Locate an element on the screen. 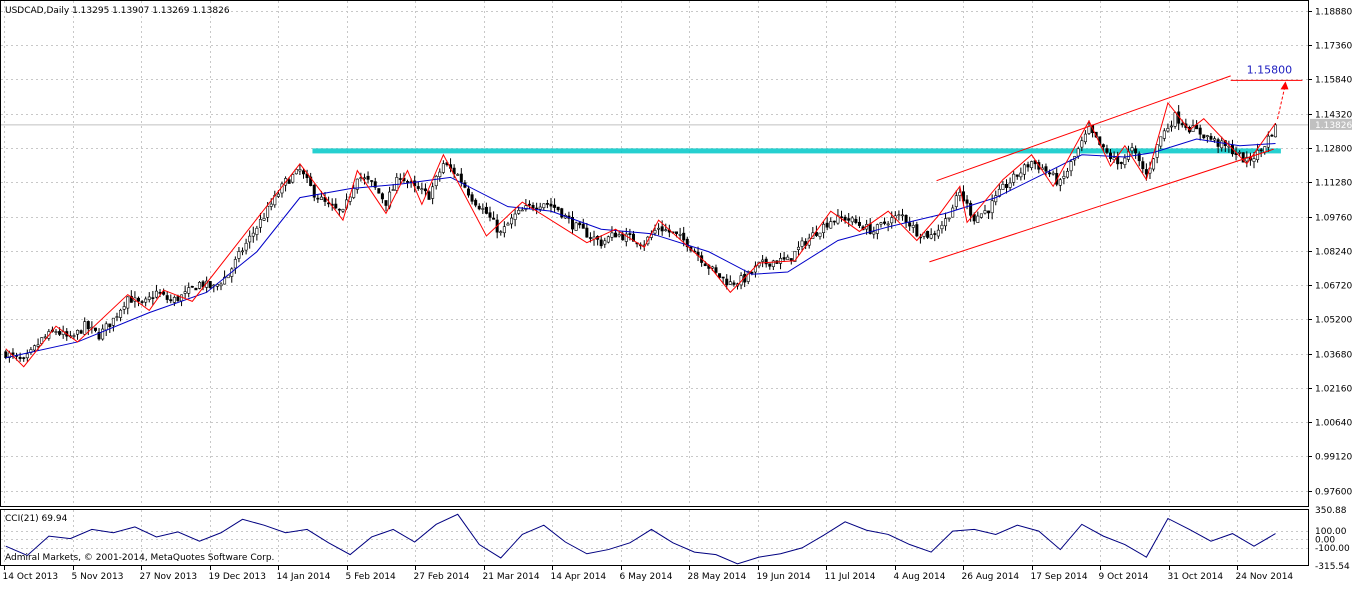 Image resolution: width=1362 pixels, height=591 pixels. channel-line is located at coordinates (1101, 205).